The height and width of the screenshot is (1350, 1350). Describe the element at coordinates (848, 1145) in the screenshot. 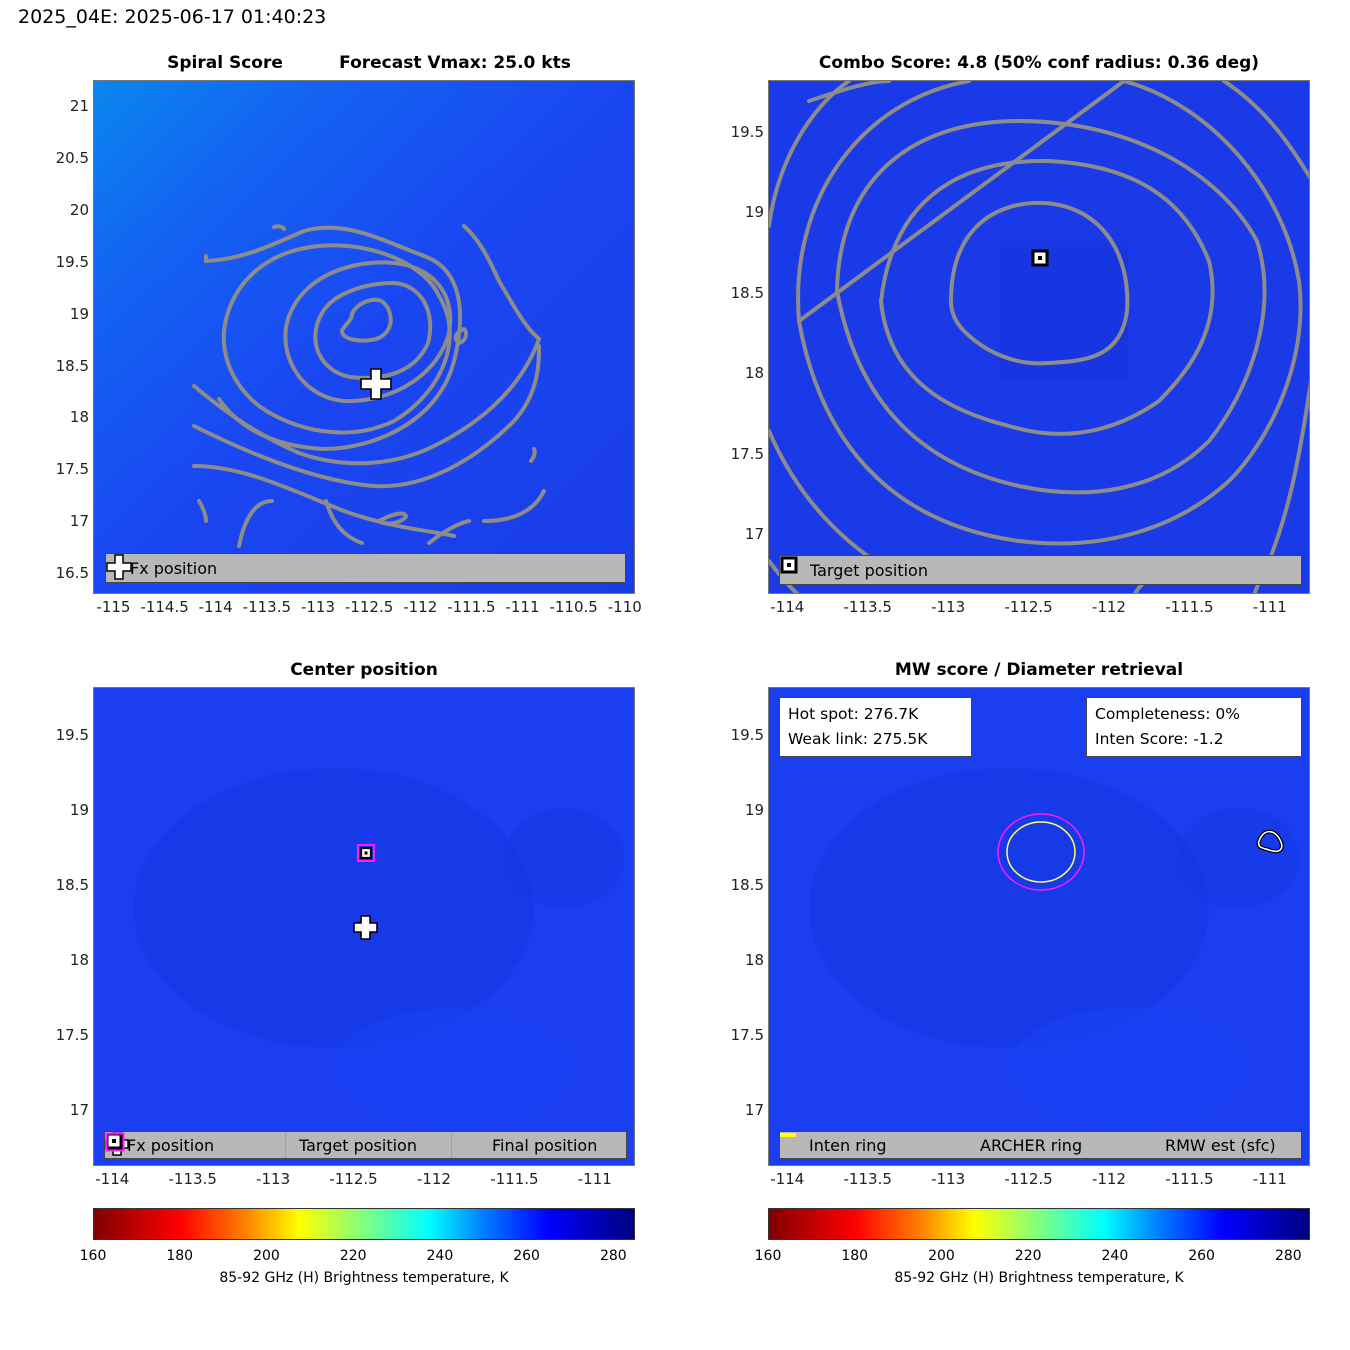

I see `legend-label: Inten ring` at that location.